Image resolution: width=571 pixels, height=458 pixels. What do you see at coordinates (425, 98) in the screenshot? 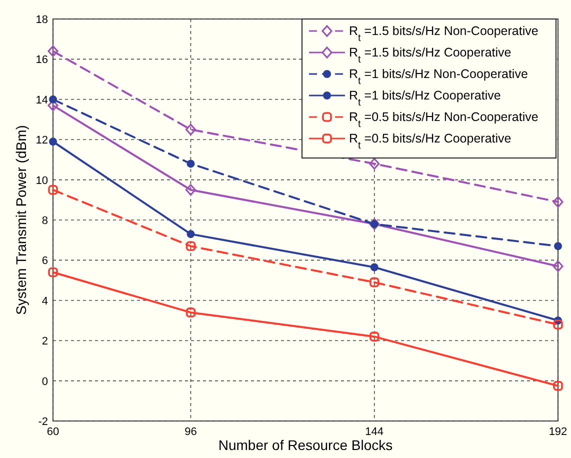
I see `legend-label: R$_{t}$ =1 bits/s/Hz Cooperative` at bounding box center [425, 98].